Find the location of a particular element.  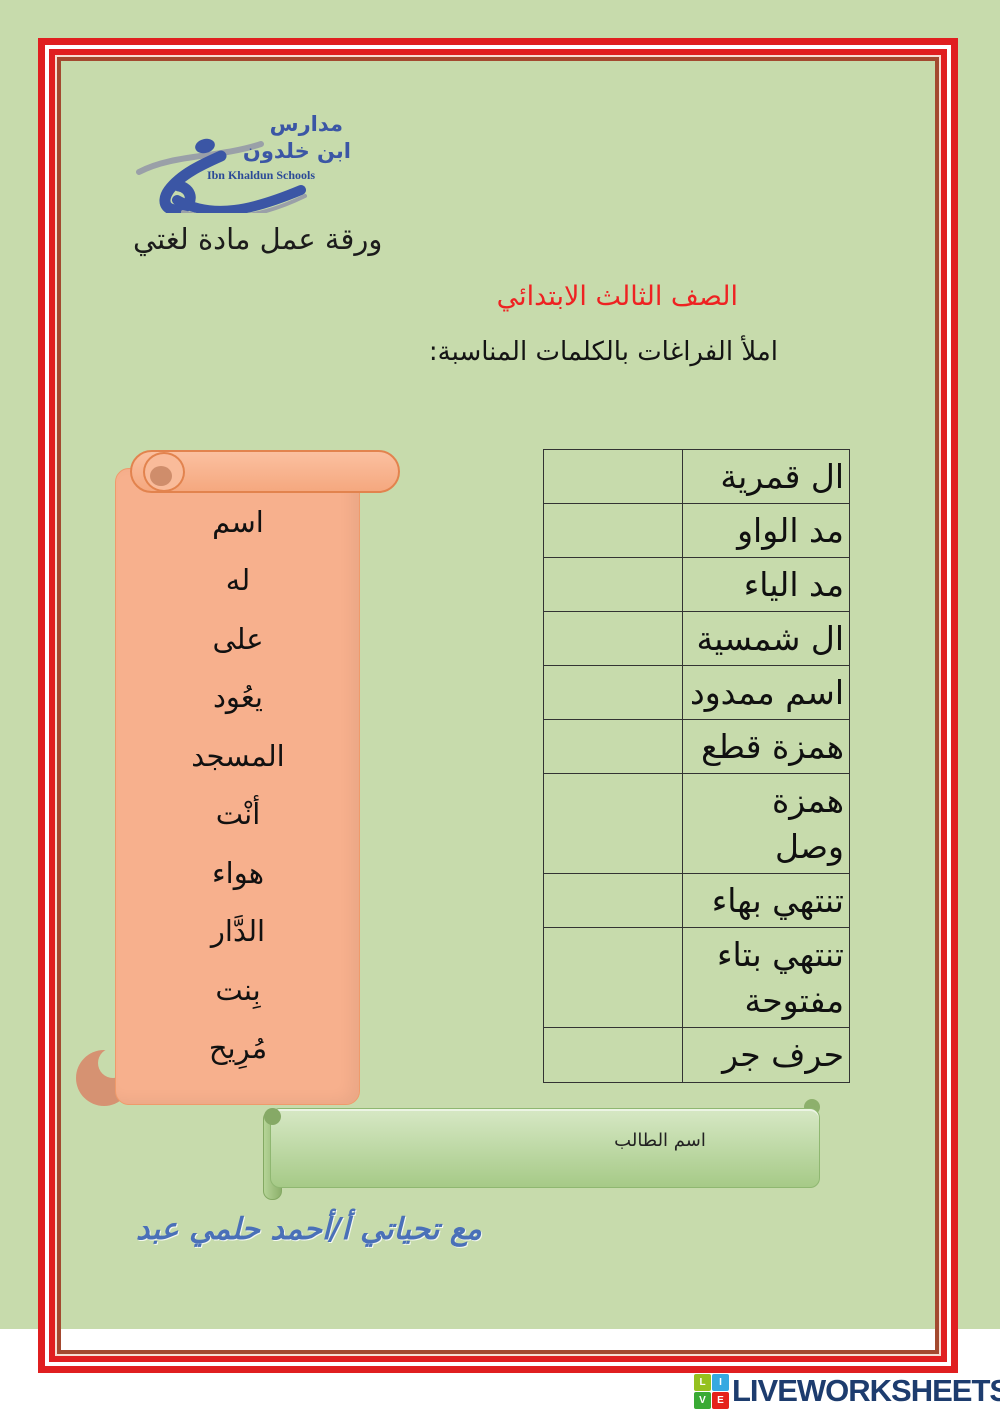

tile-letter: E is located at coordinates (720, 1400).